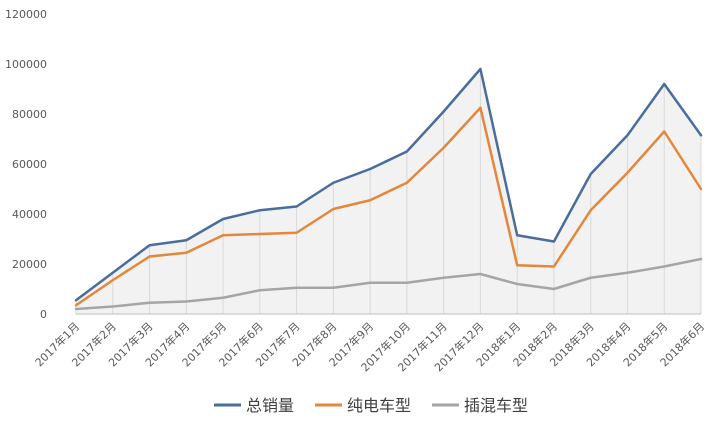  I want to click on legend: 总销量 纯电车型 插混车型, so click(371, 405).